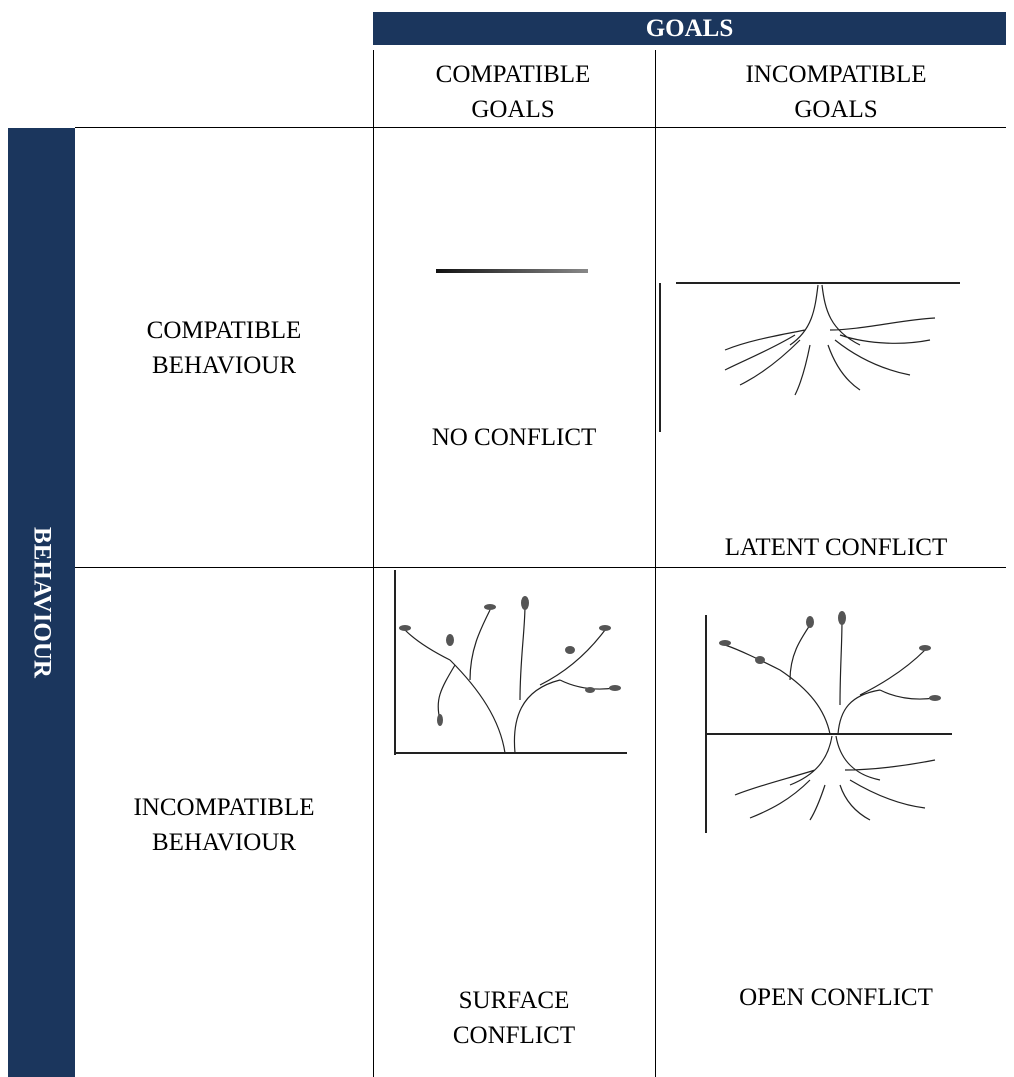 The width and height of the screenshot is (1014, 1077). I want to click on tree-drawing, so click(510, 662).